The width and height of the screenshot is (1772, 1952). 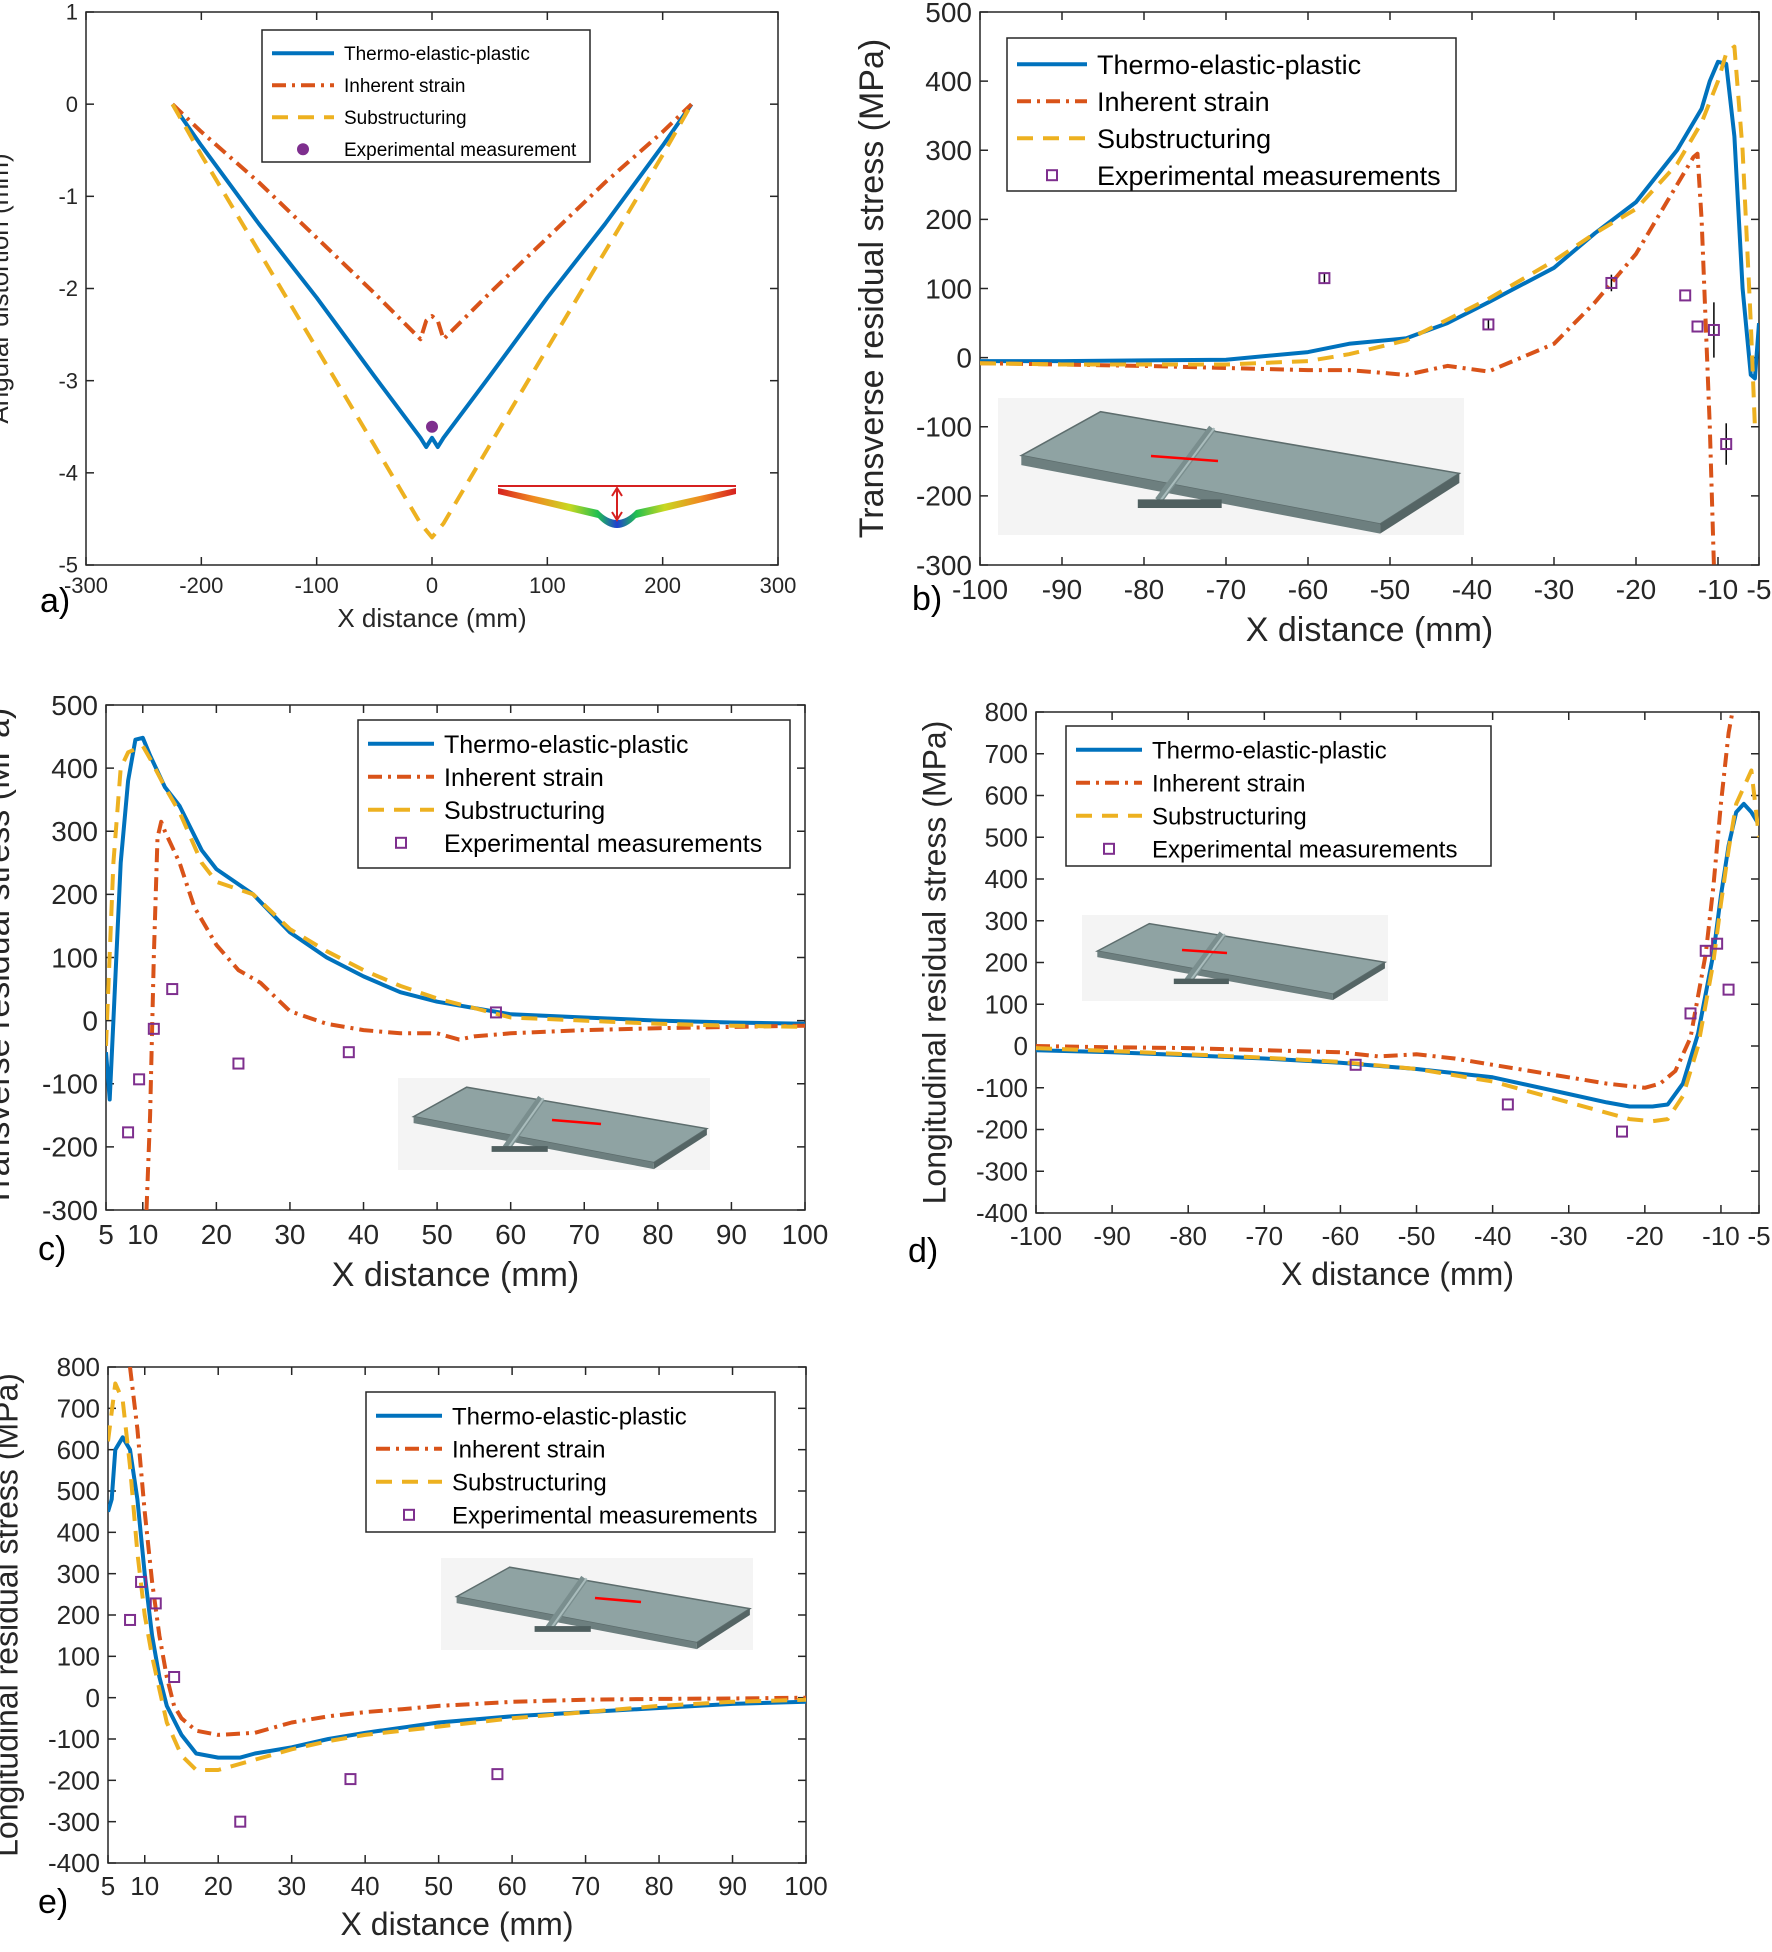 I want to click on y-tick-label: 1, so click(x=72, y=12).